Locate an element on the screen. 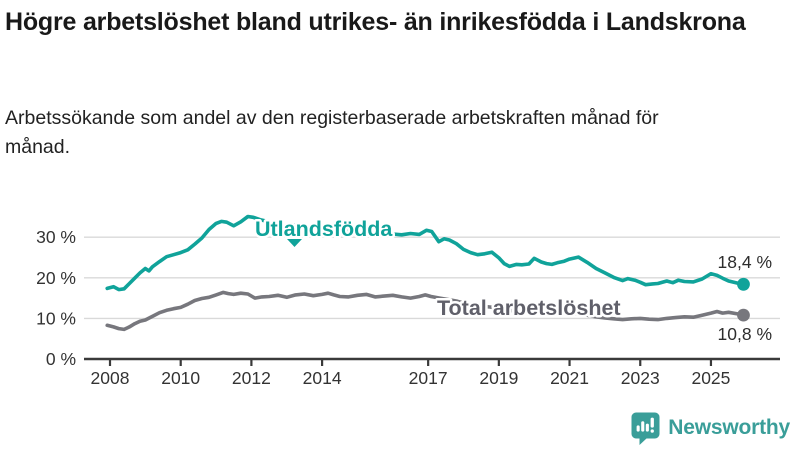 Image resolution: width=800 pixels, height=450 pixels. logo-bubble-shape is located at coordinates (645, 428).